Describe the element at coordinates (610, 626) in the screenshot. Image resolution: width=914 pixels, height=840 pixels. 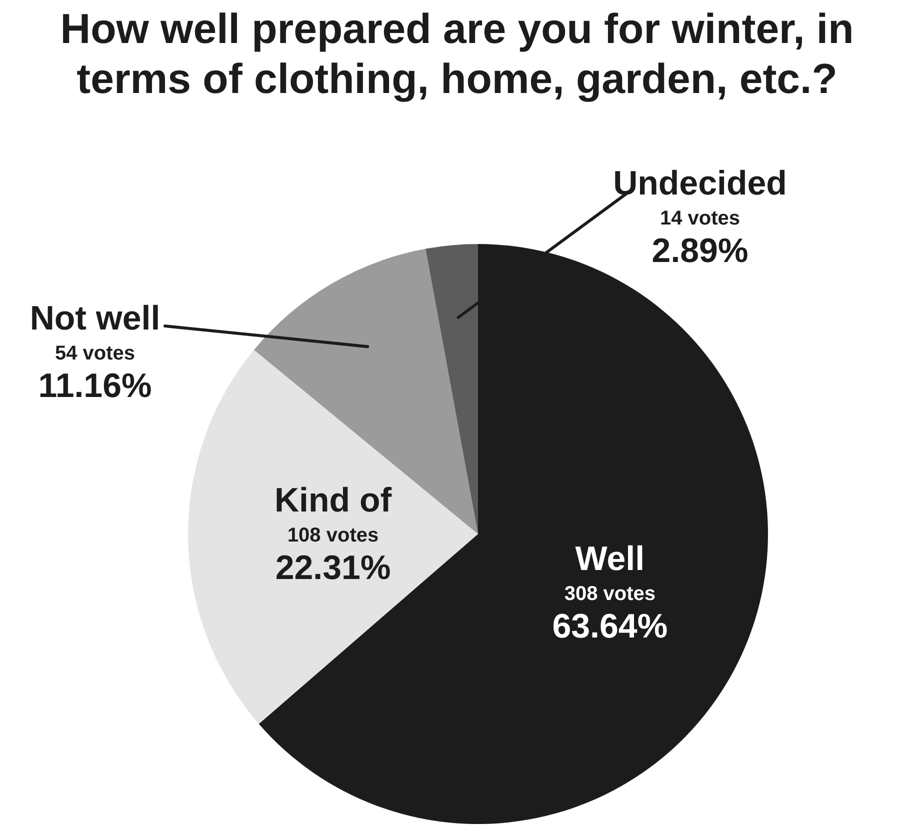
I see `text: 63.64%` at that location.